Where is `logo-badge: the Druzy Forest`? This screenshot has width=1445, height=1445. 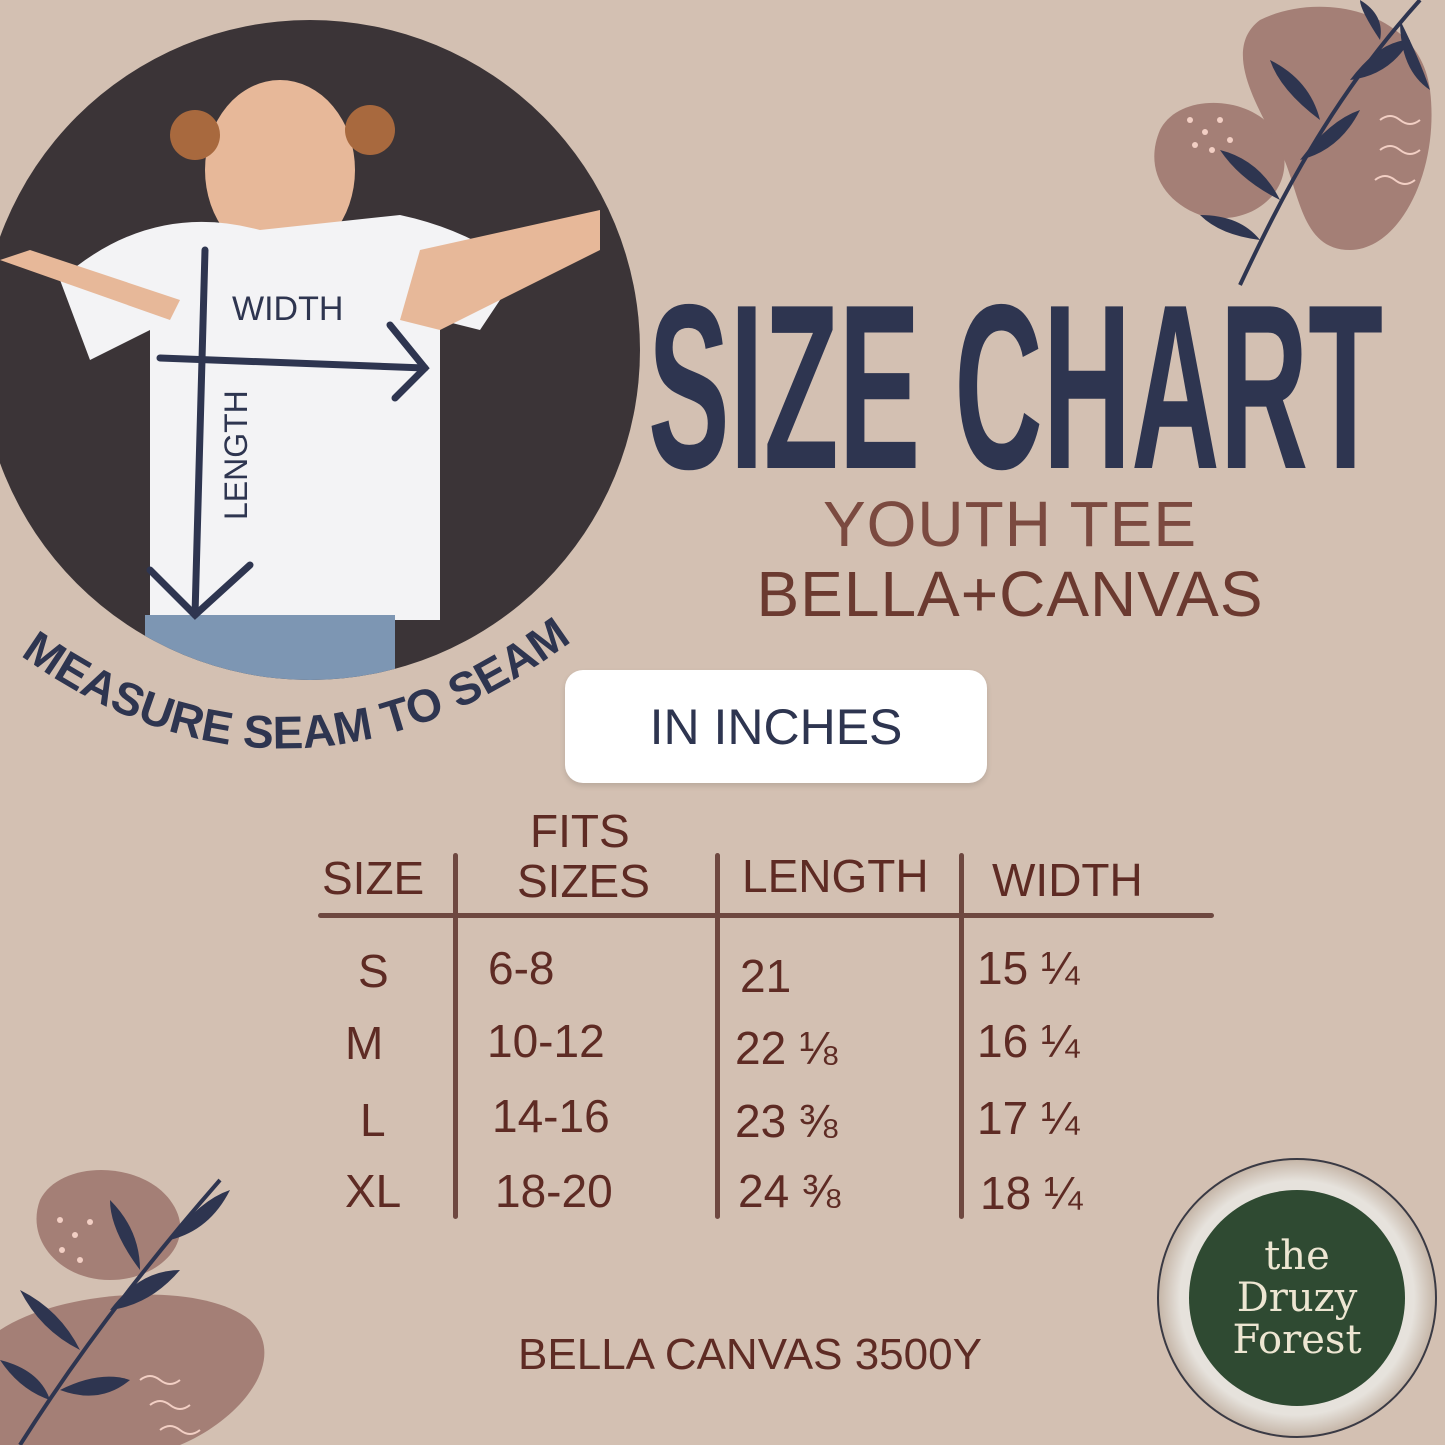
logo-badge: the Druzy Forest is located at coordinates (1297, 1298).